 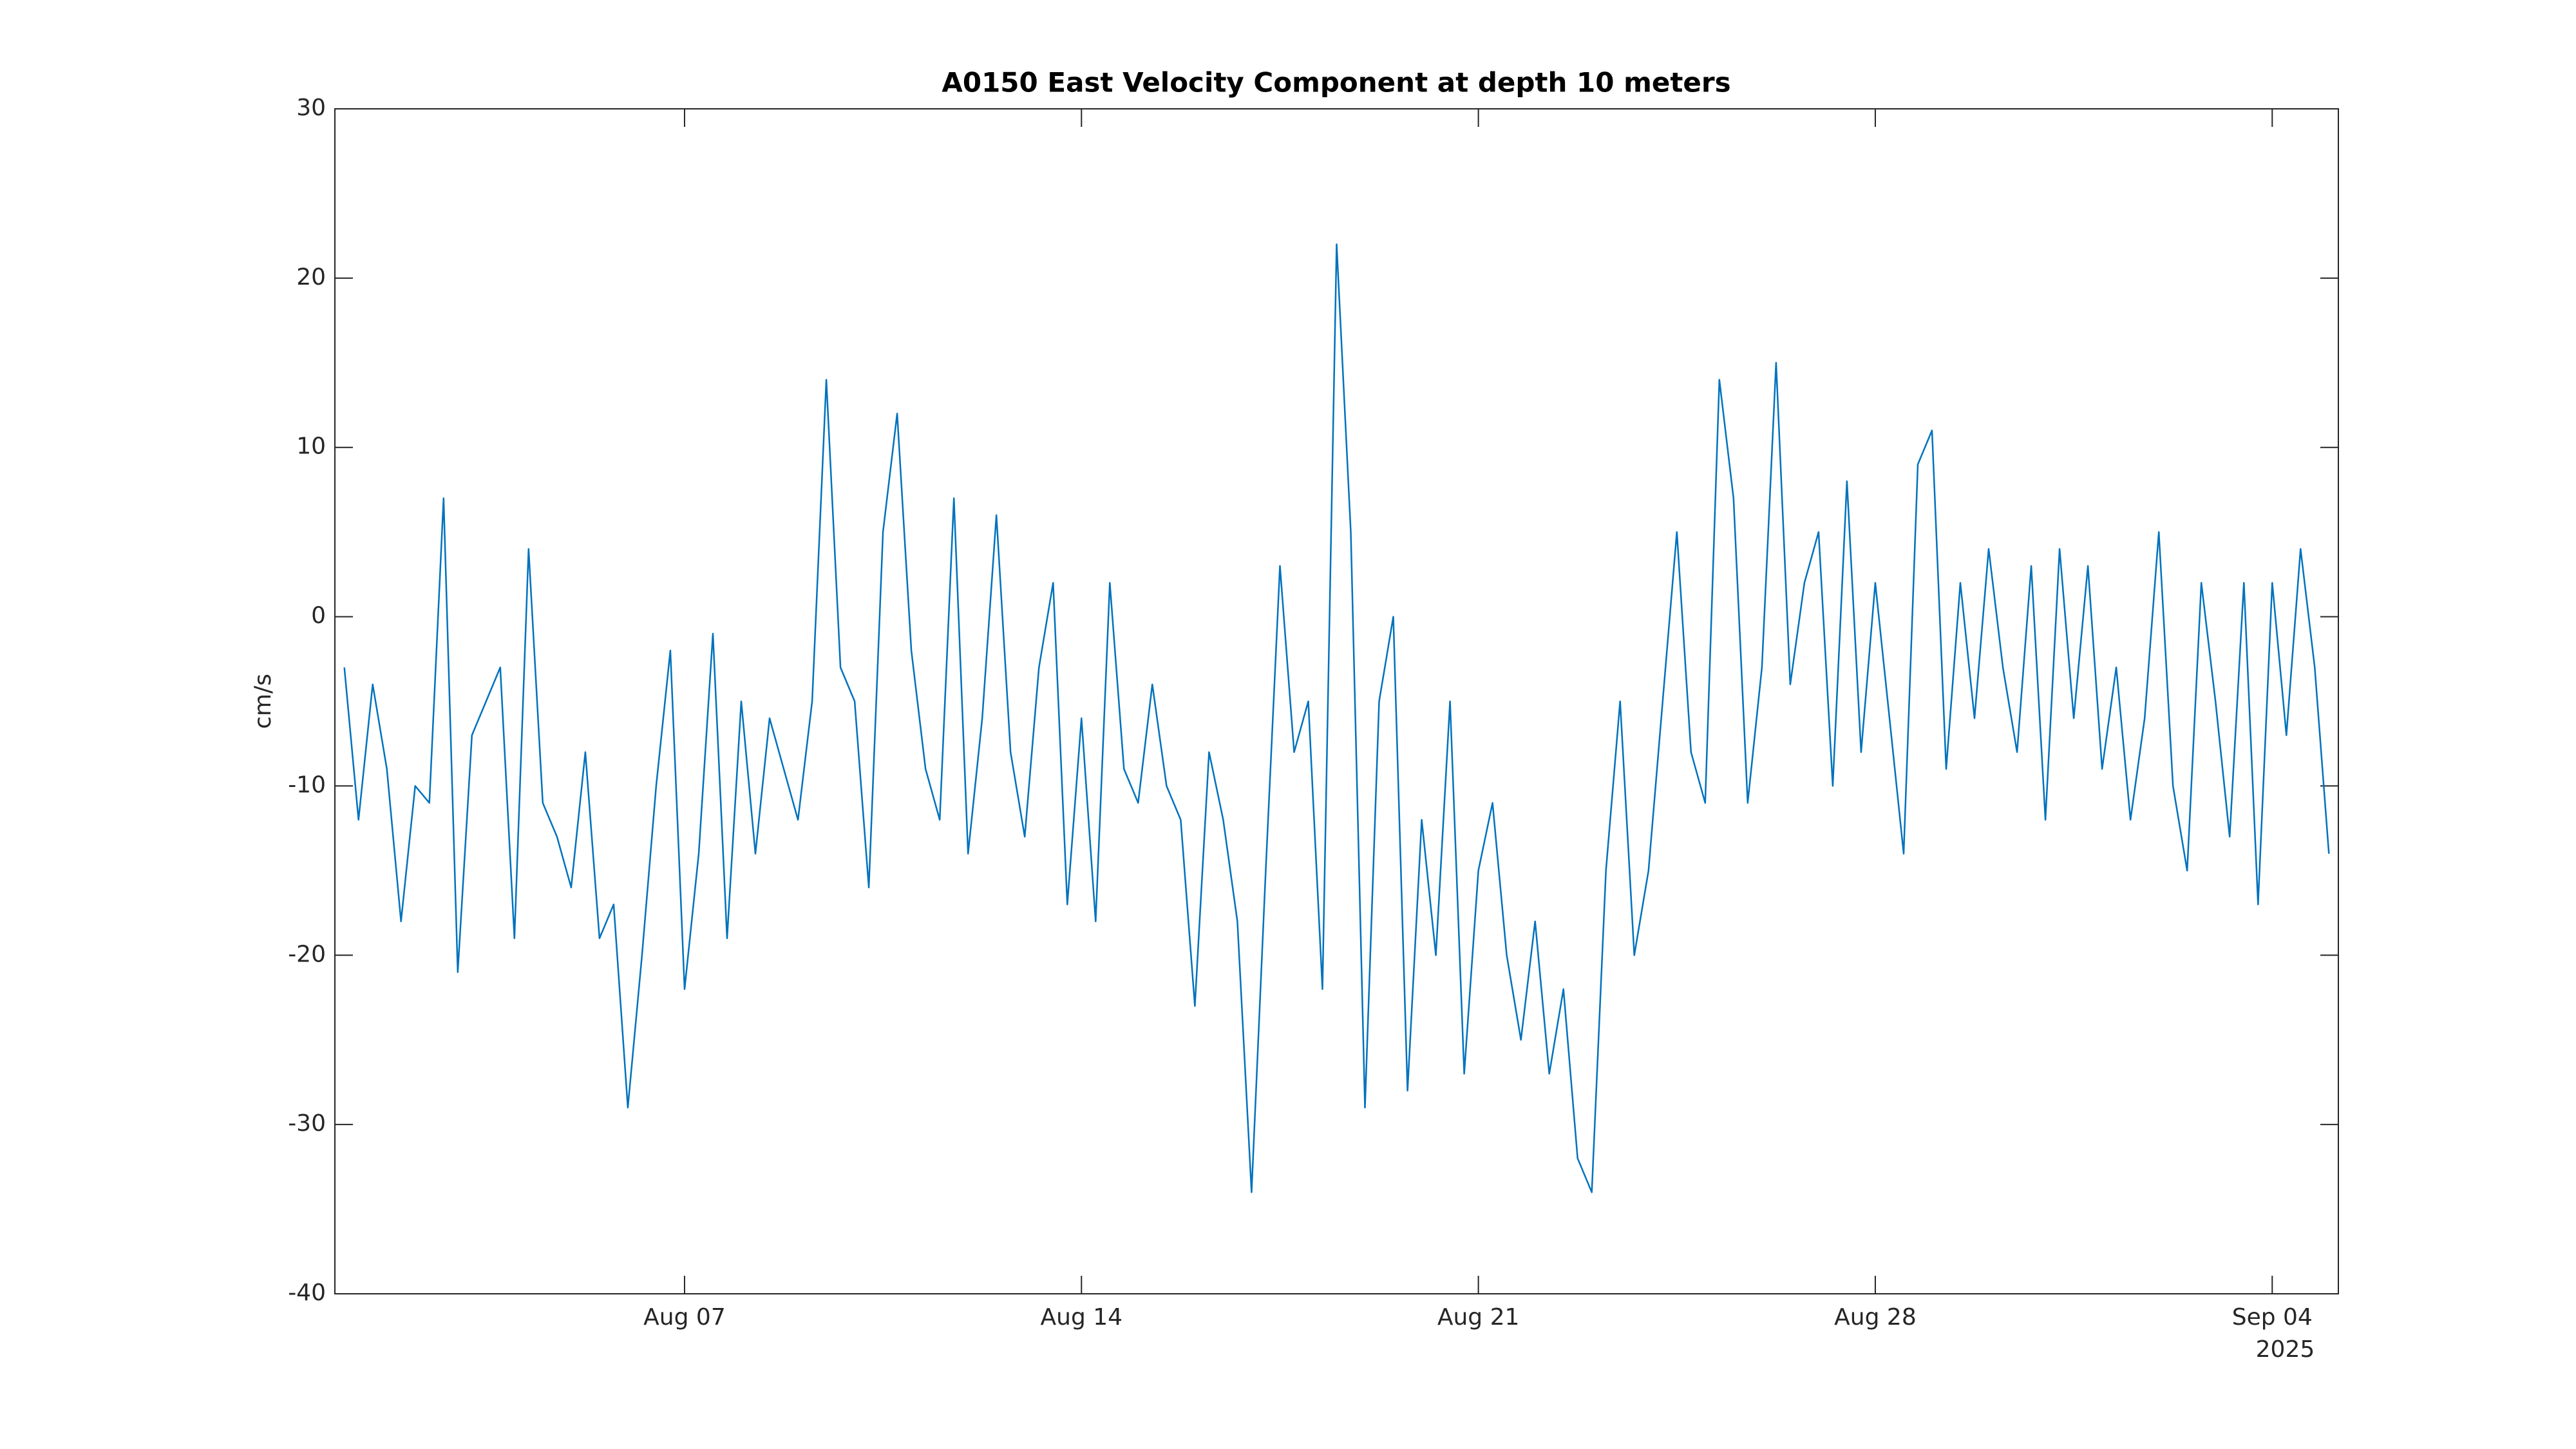 I want to click on y-tick-label: -30, so click(x=307, y=1124).